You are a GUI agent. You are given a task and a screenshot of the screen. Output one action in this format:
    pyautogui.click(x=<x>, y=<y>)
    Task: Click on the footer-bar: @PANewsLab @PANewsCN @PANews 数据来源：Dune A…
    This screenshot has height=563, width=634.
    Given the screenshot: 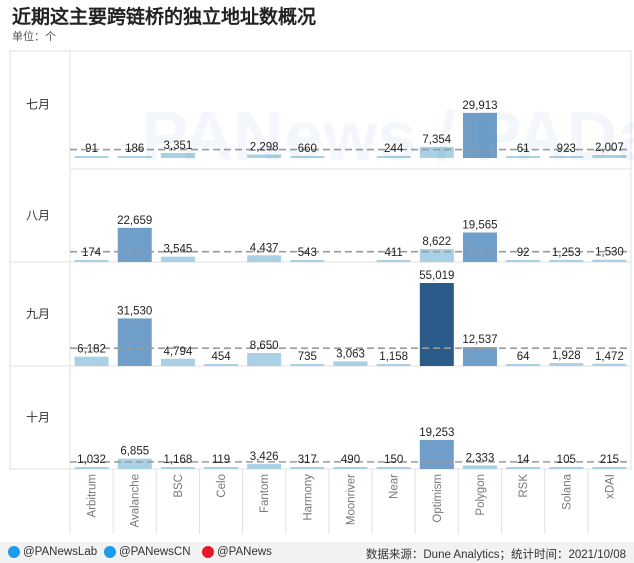 What is the action you would take?
    pyautogui.click(x=317, y=552)
    